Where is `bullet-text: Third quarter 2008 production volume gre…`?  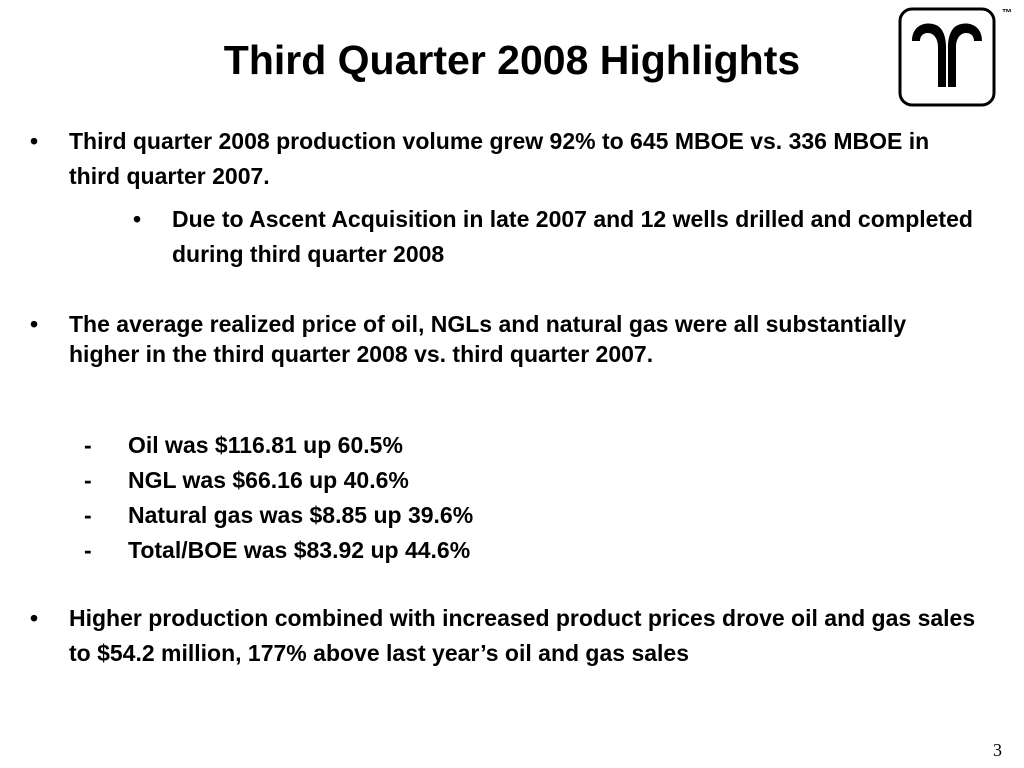
bullet-text: Third quarter 2008 production volume gre… is located at coordinates (499, 158).